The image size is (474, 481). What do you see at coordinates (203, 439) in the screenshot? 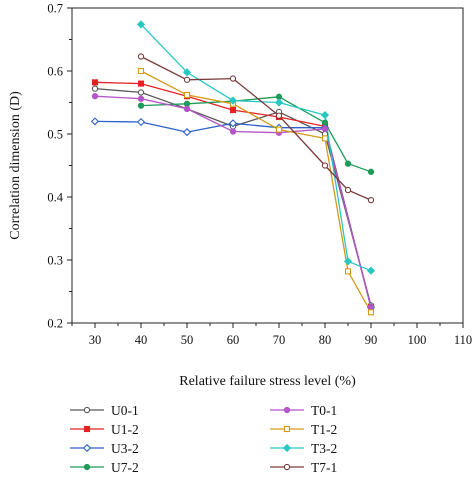
I see `legend: U0-1 U1-2 U3-2 U7-2 T0-1 T1-2 T3-2 T7-1` at bounding box center [203, 439].